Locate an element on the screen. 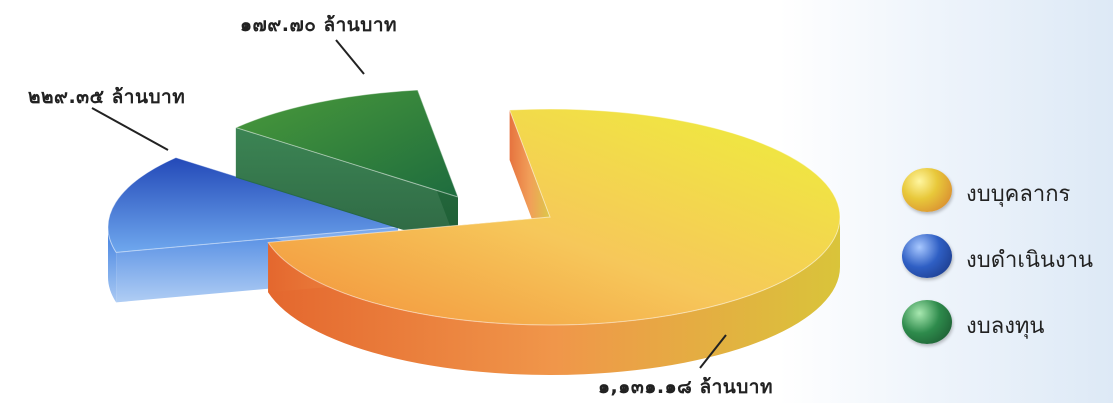 This screenshot has width=1113, height=403. pie-slice-2-top is located at coordinates (346, 143).